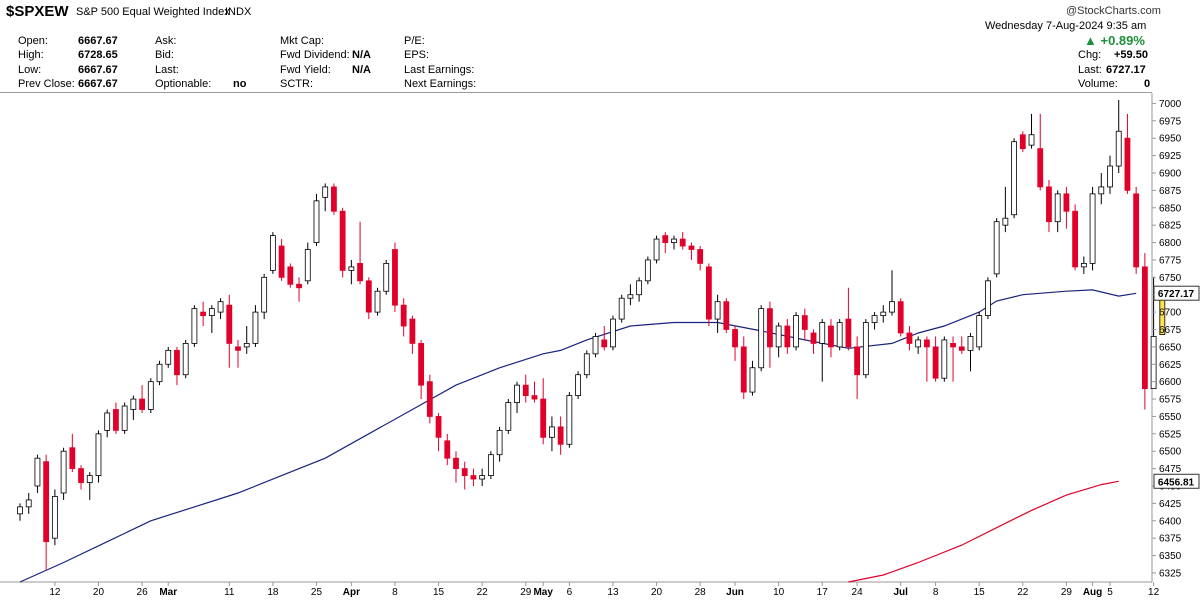 This screenshot has height=600, width=1200. I want to click on mkt-cap-label: Mkt Cap:, so click(302, 41).